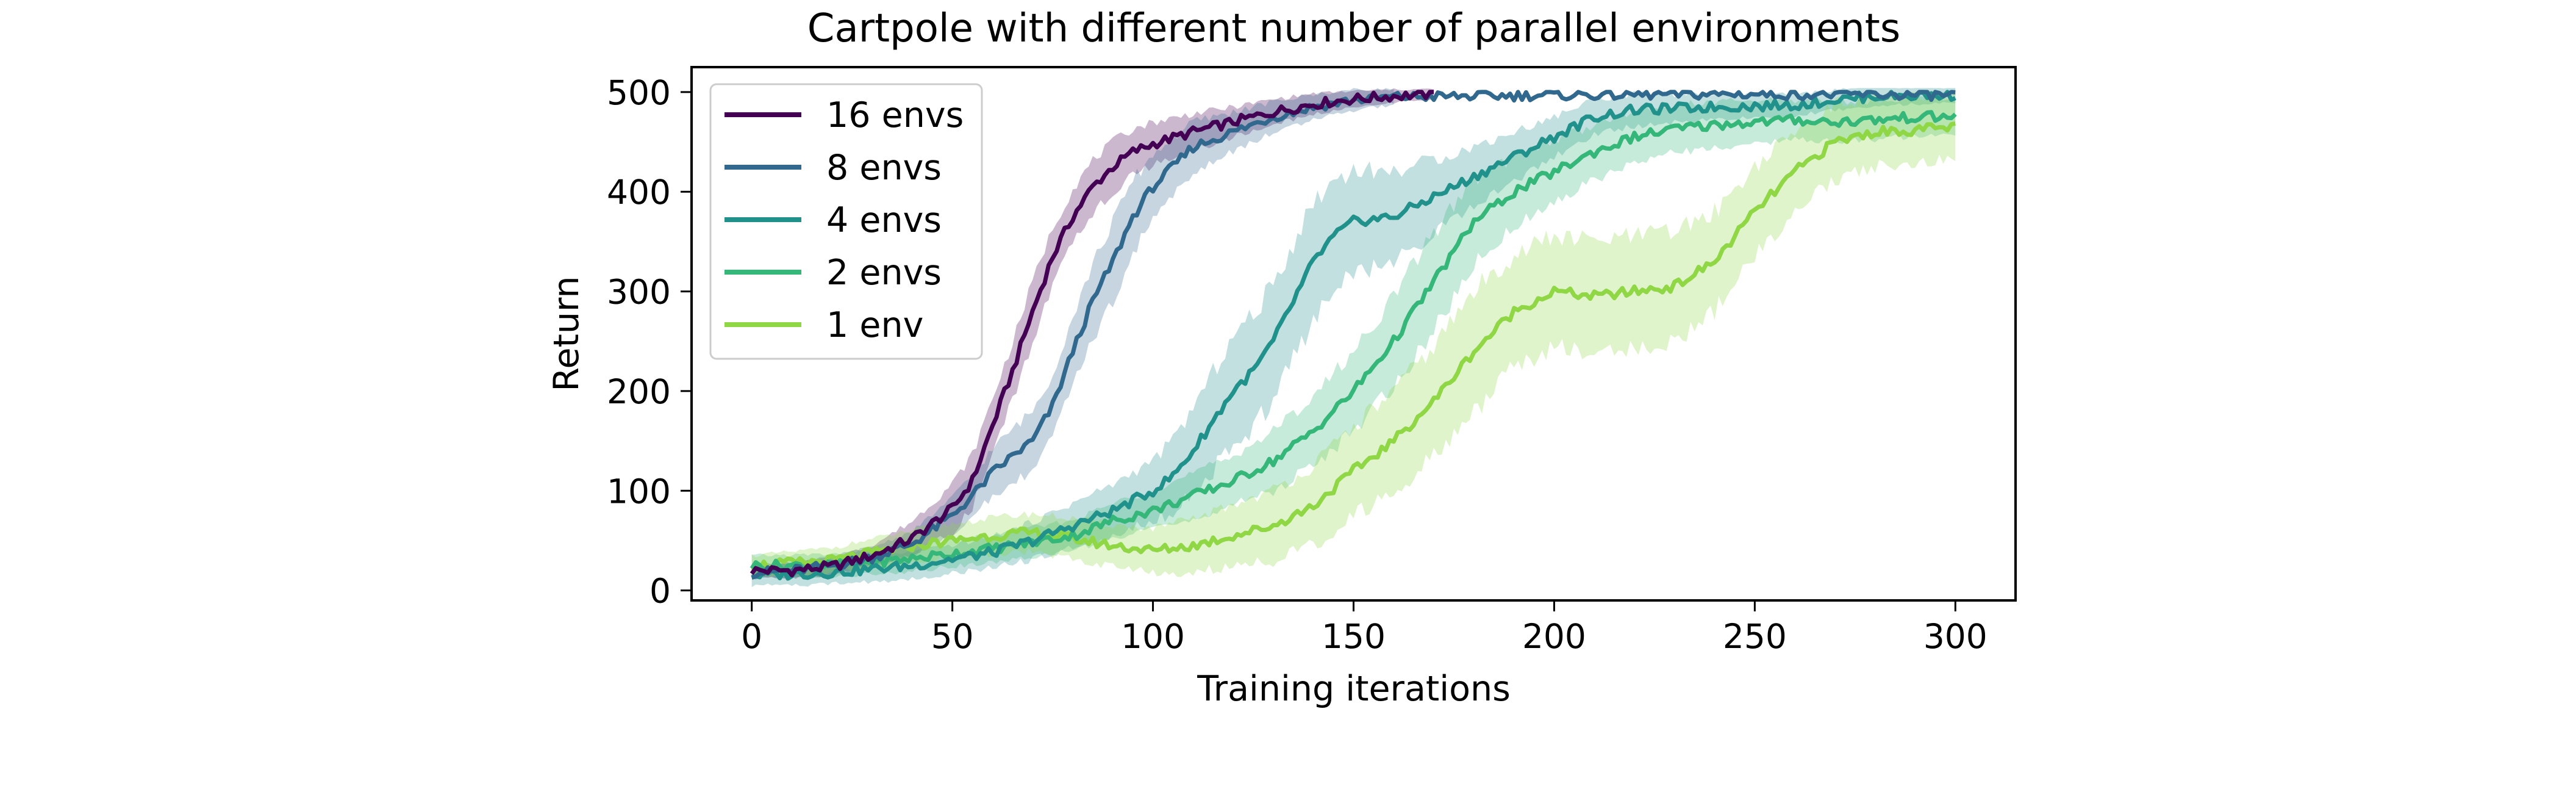  I want to click on legend-label: 8 envs, so click(884, 168).